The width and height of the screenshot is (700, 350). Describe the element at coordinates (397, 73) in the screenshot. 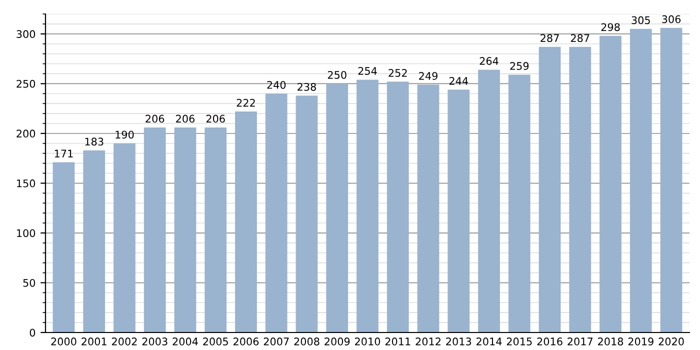

I see `data-label: 252` at that location.